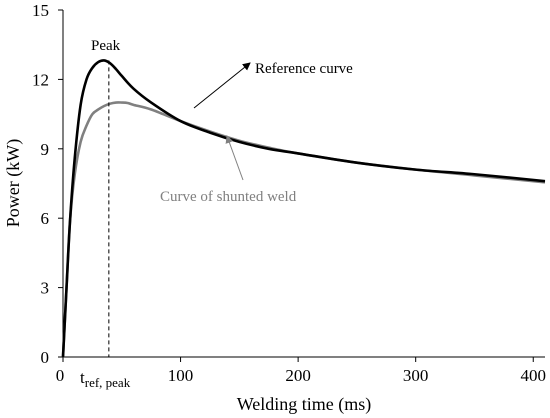  I want to click on x-tick-label: 200, so click(298, 375).